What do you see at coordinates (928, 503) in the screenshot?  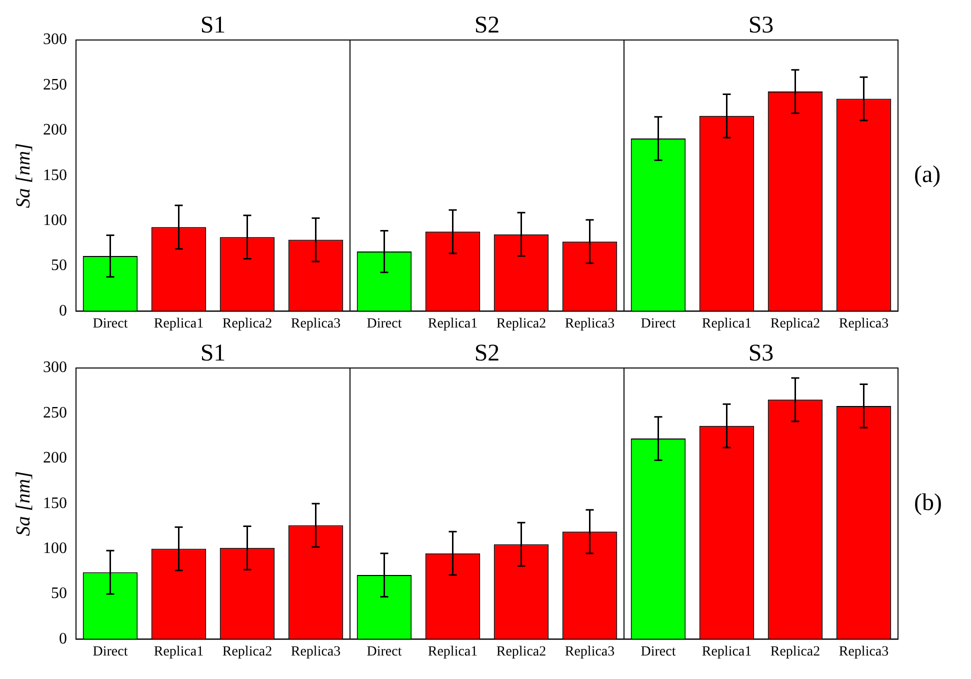 I see `text: (b)` at bounding box center [928, 503].